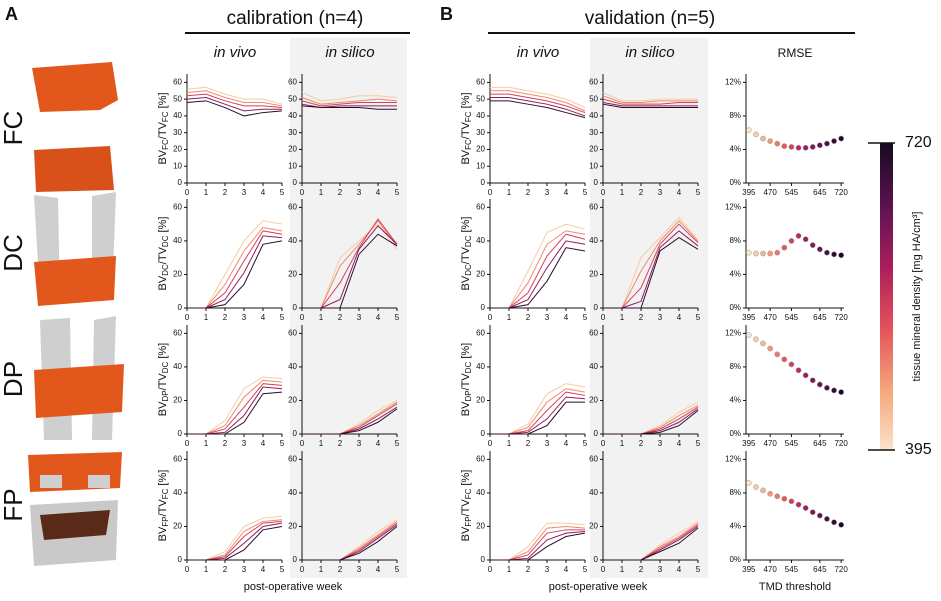 Image resolution: width=941 pixels, height=601 pixels. Describe the element at coordinates (820, 192) in the screenshot. I see `x-tick-label: 645` at that location.